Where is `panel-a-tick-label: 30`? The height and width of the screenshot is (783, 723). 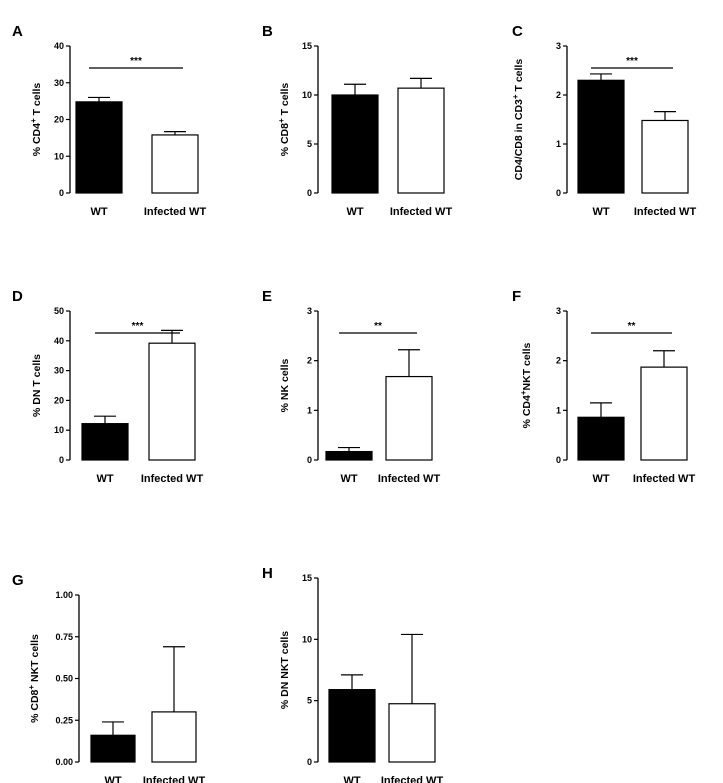 panel-a-tick-label: 30 is located at coordinates (59, 83).